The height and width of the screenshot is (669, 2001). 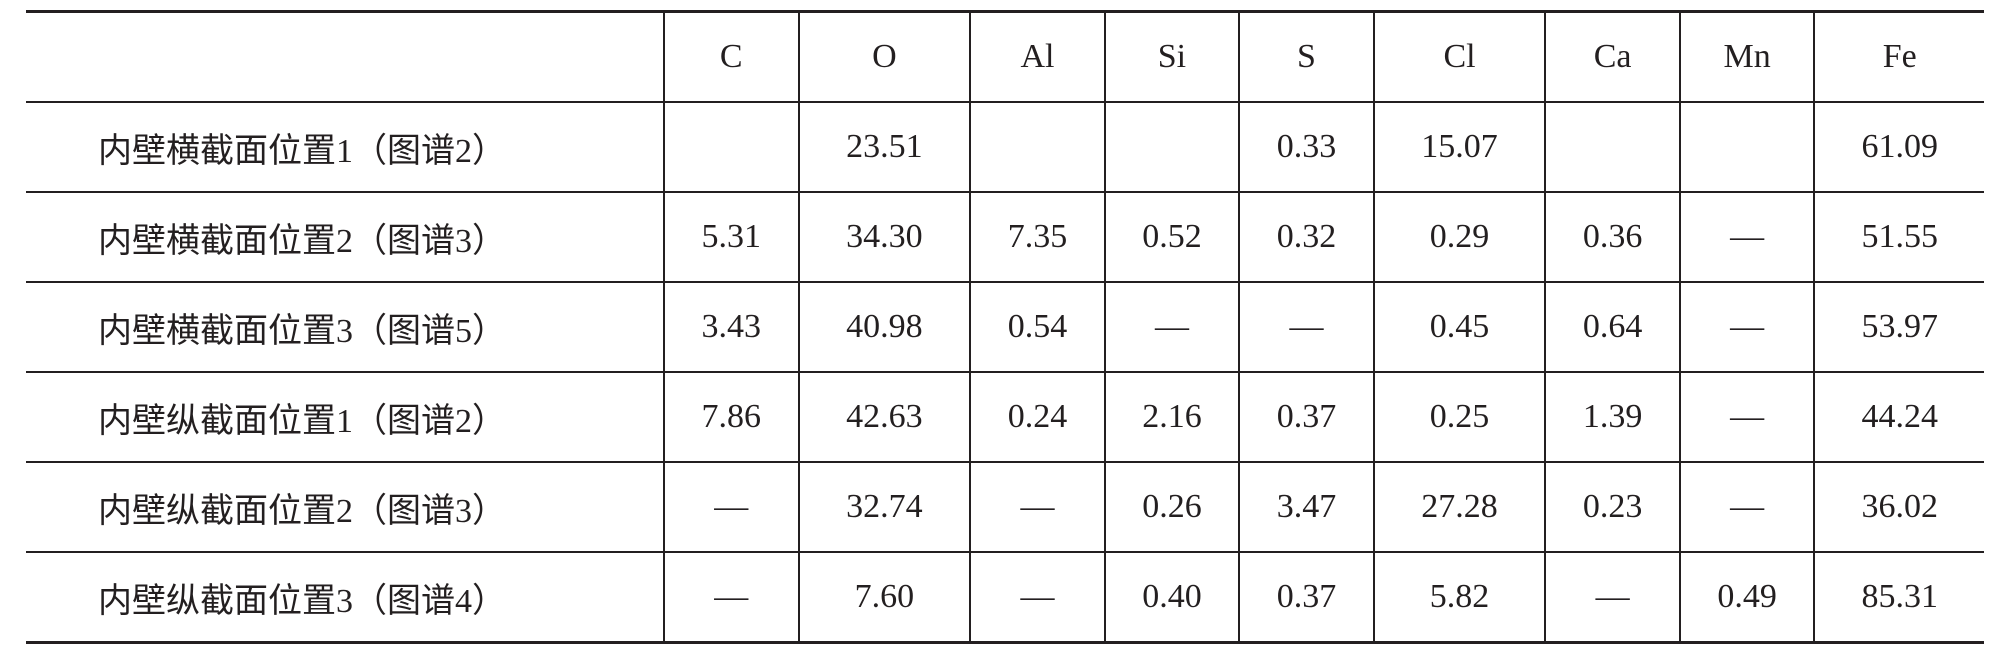 I want to click on column-header: Fe, so click(x=1898, y=56).